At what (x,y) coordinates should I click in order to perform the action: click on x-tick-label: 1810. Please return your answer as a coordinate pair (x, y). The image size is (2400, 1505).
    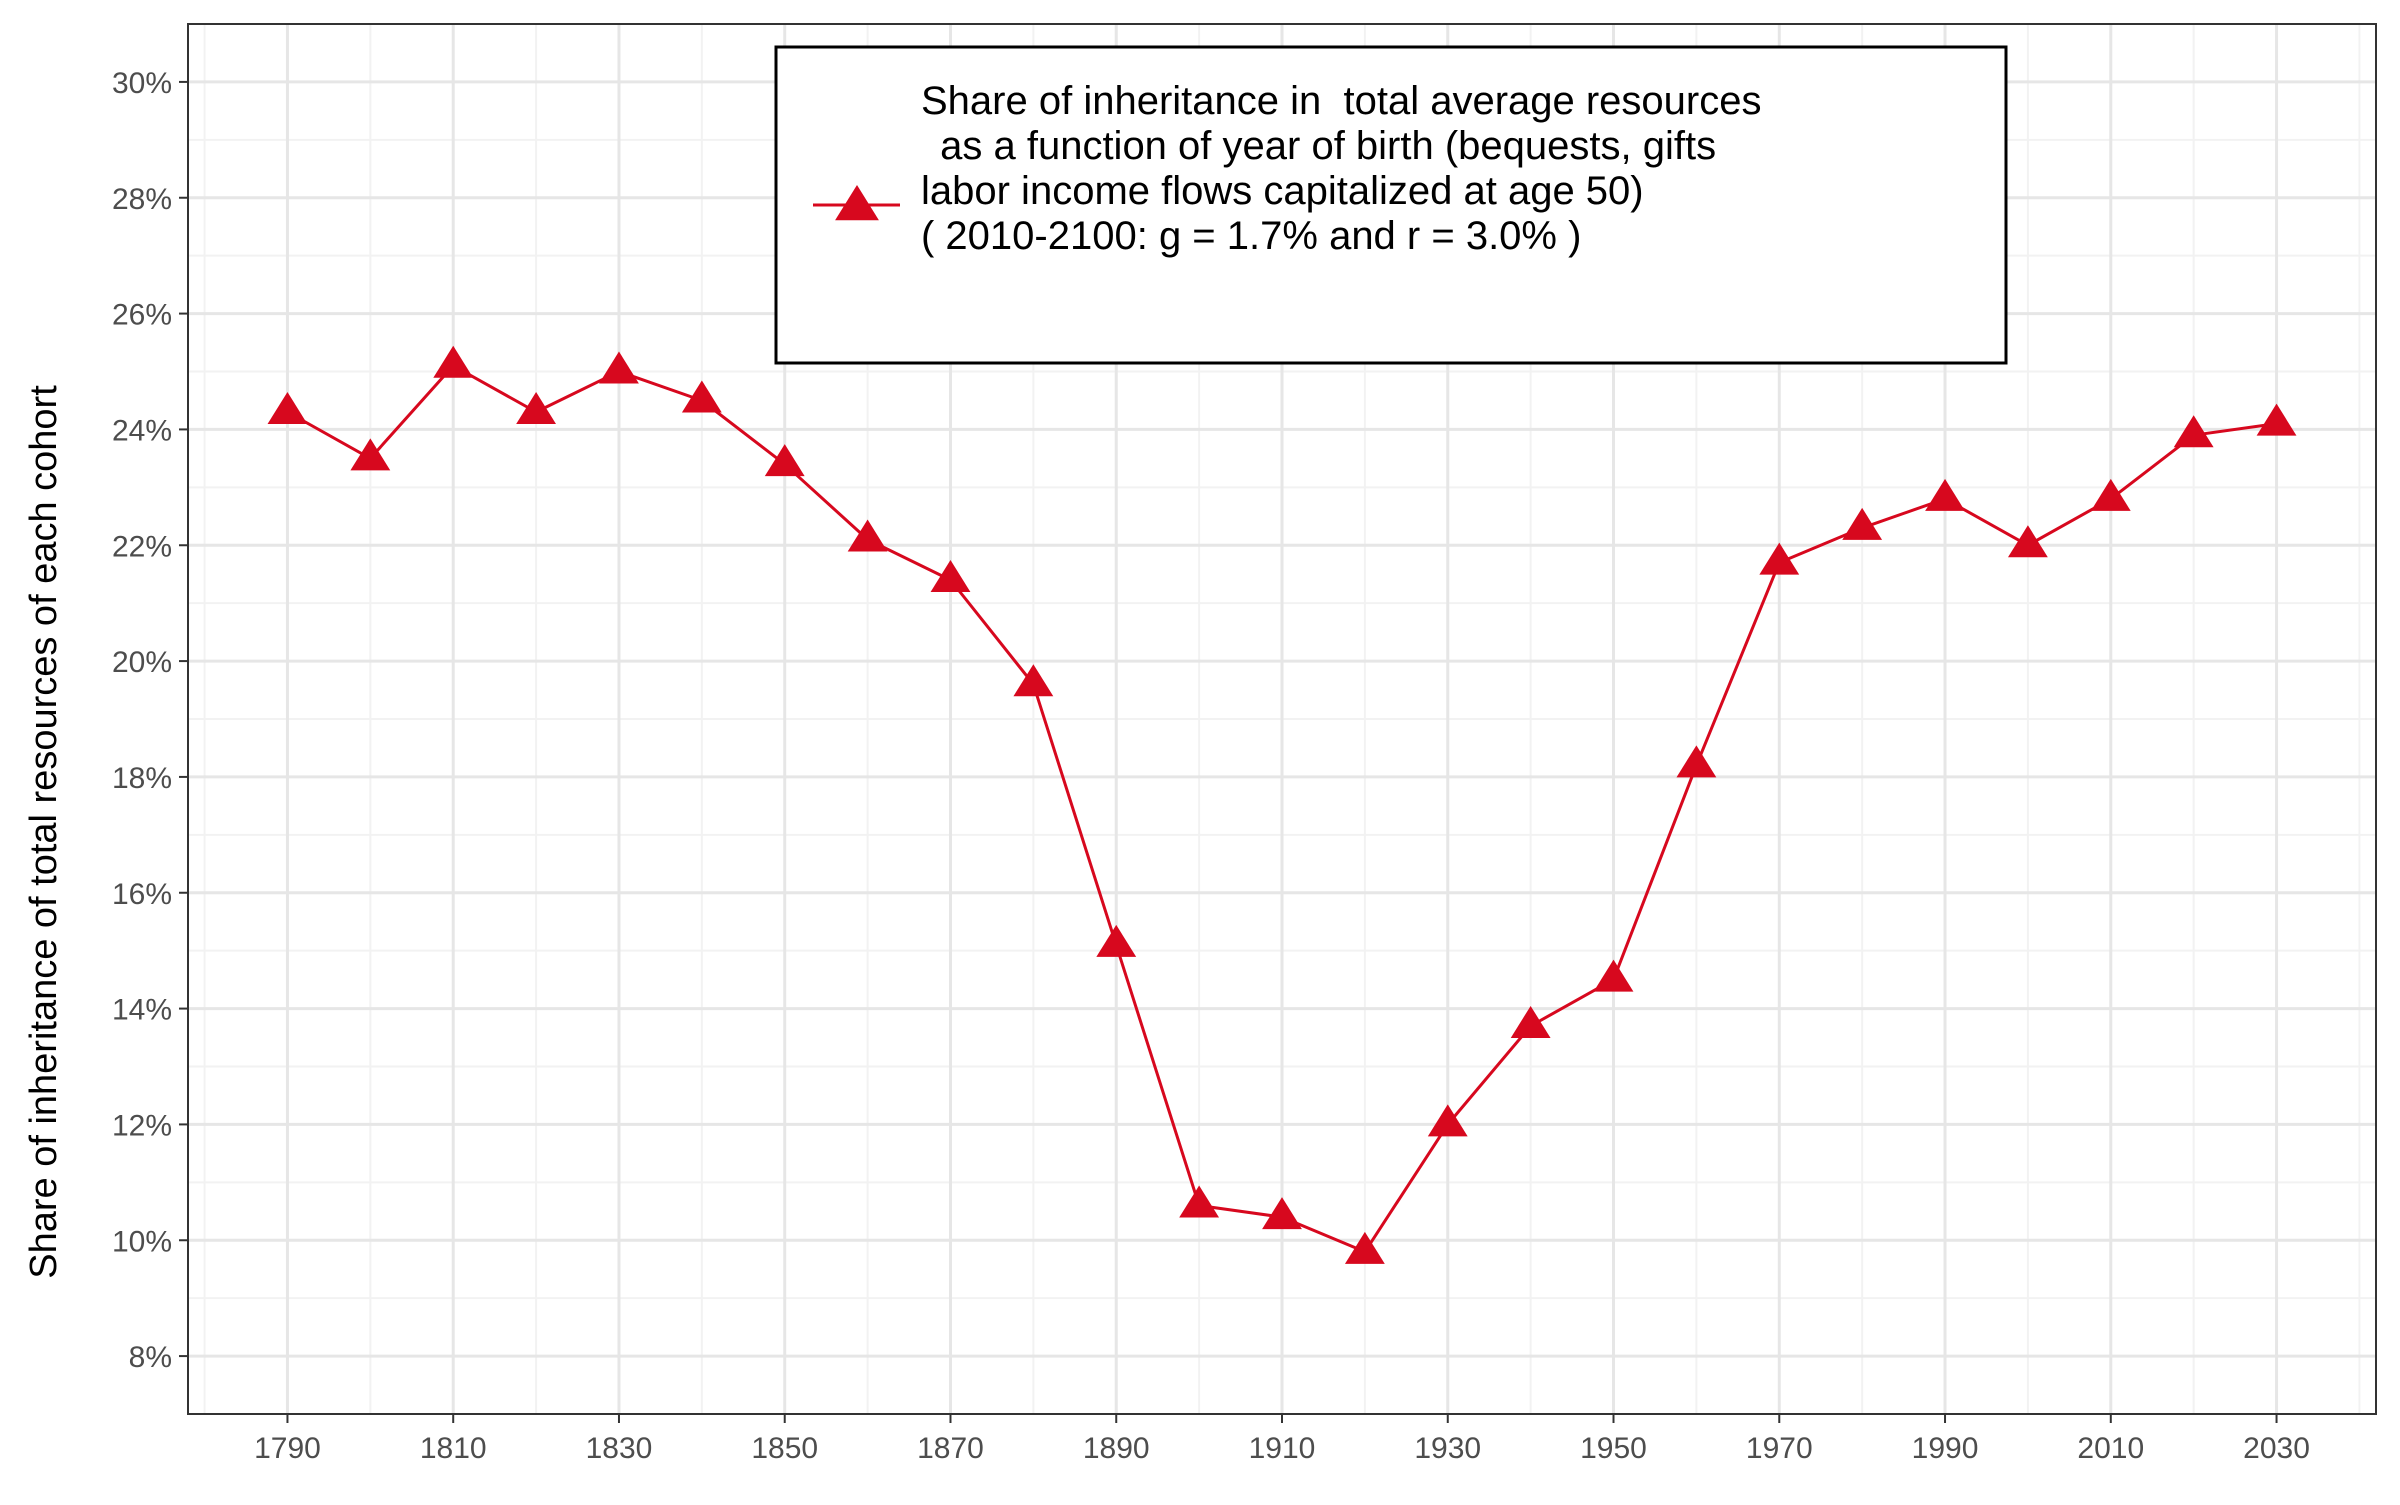
    Looking at the image, I should click on (453, 1448).